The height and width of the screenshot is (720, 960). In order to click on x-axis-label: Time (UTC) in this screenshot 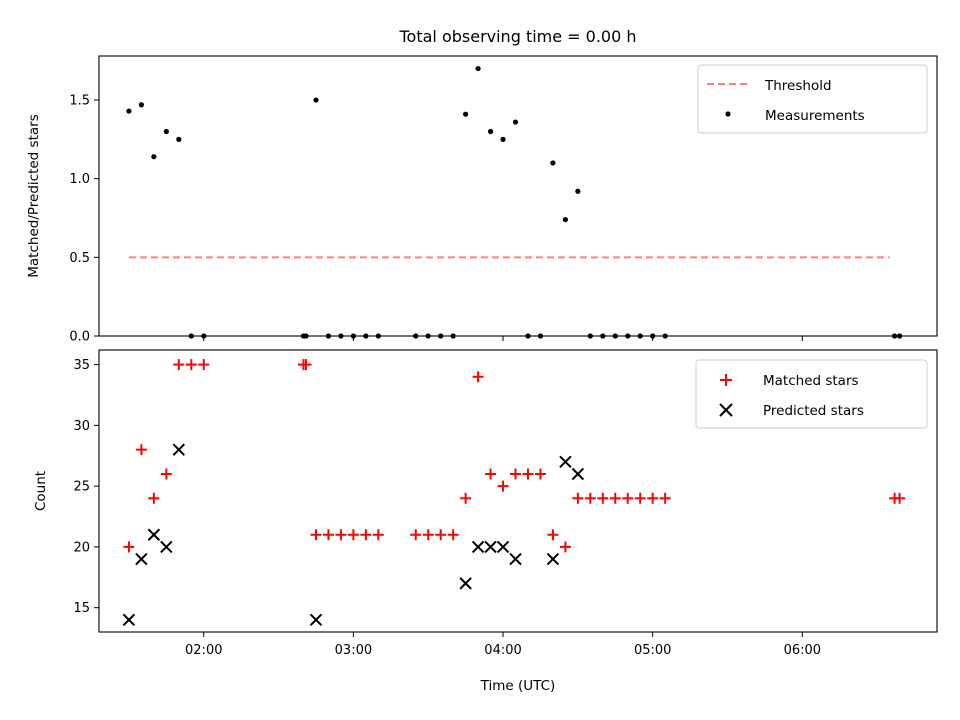, I will do `click(518, 686)`.